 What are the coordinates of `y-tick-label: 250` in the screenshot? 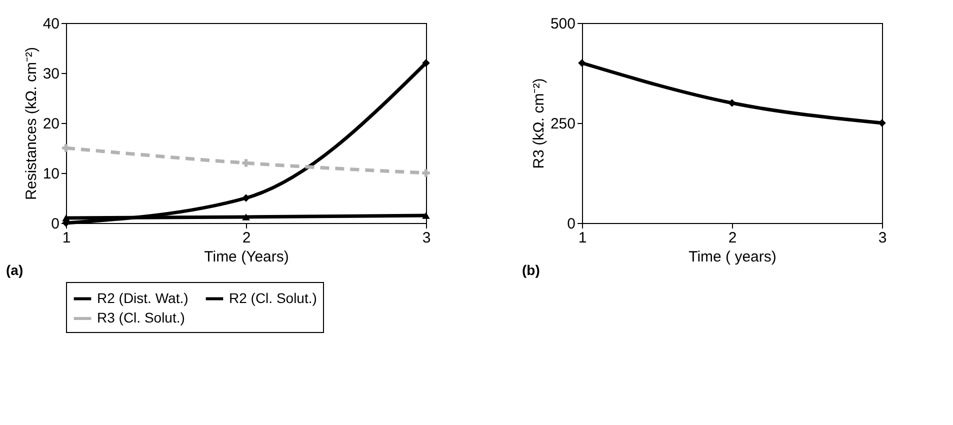 It's located at (563, 124).